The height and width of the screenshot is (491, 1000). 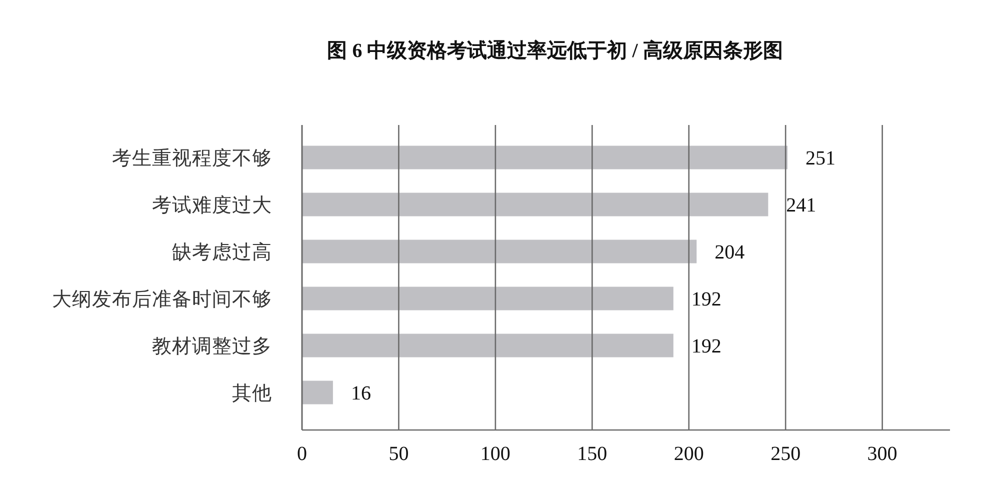 I want to click on y-tick-label: 考试难度过大, so click(x=212, y=205).